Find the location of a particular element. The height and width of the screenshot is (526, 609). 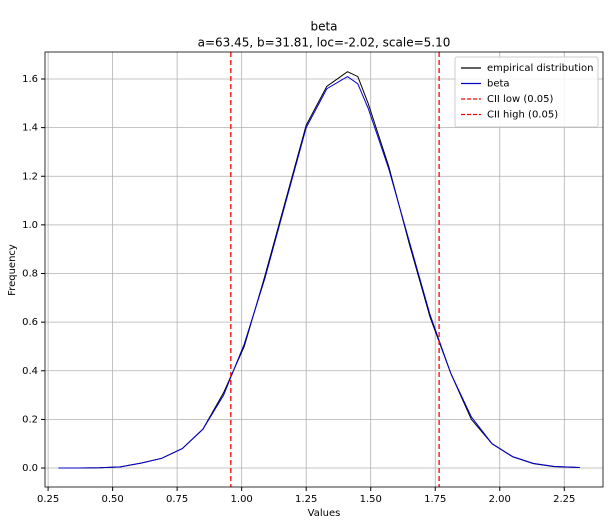

legend-label: CII low (0.05) is located at coordinates (520, 99).